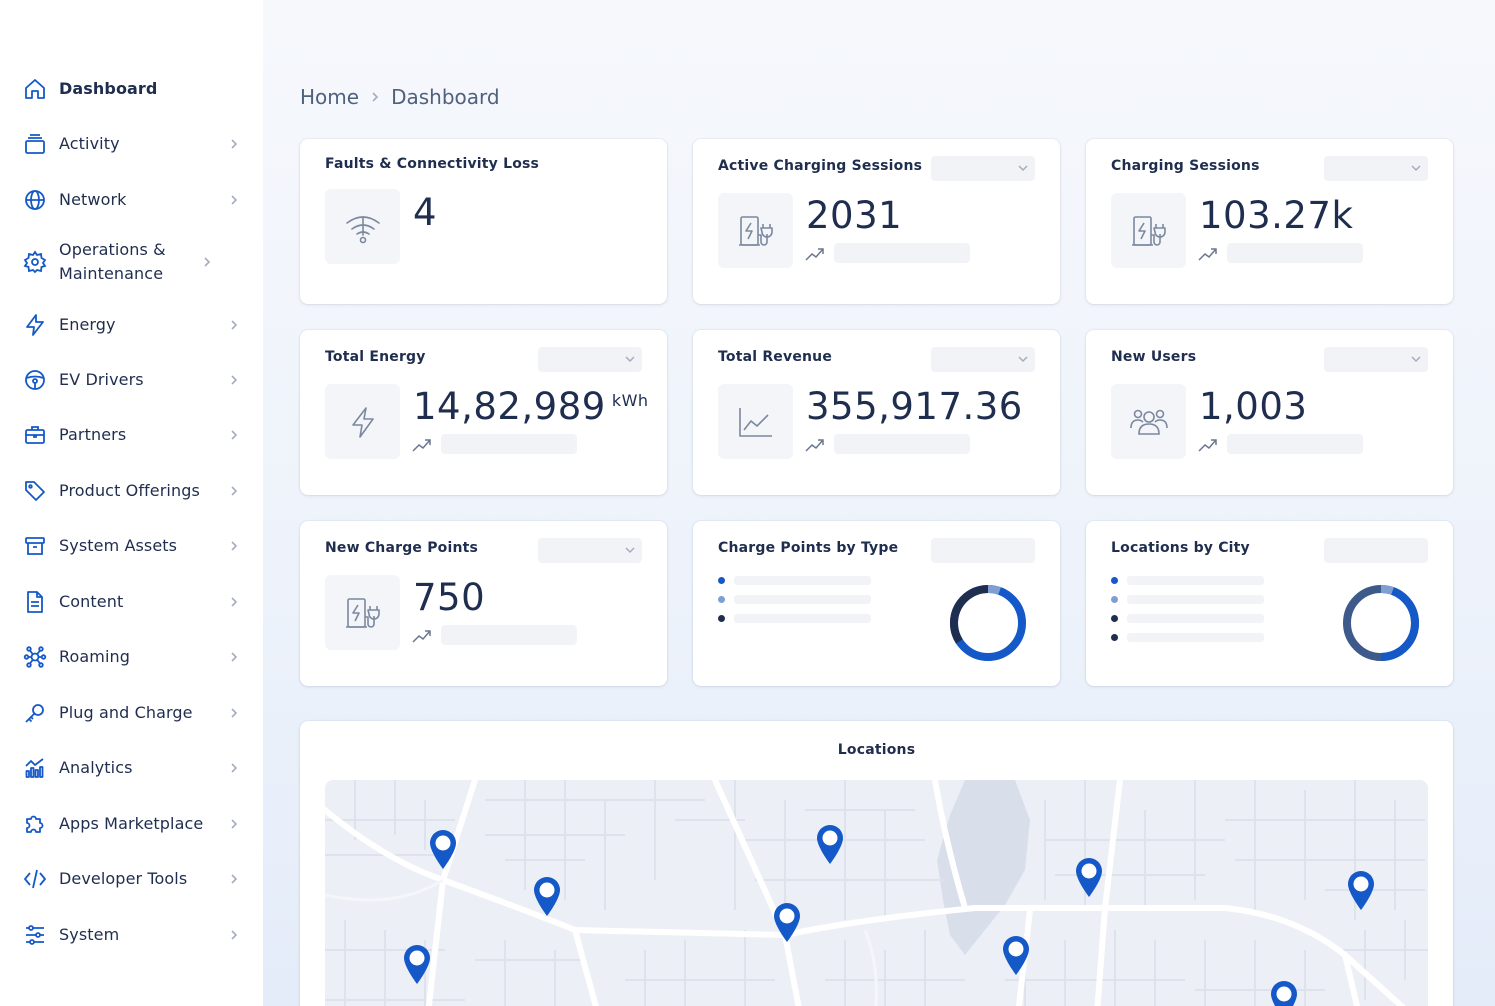 This screenshot has width=1495, height=1006. Describe the element at coordinates (93, 434) in the screenshot. I see `sidebar-item-label: Partners` at that location.